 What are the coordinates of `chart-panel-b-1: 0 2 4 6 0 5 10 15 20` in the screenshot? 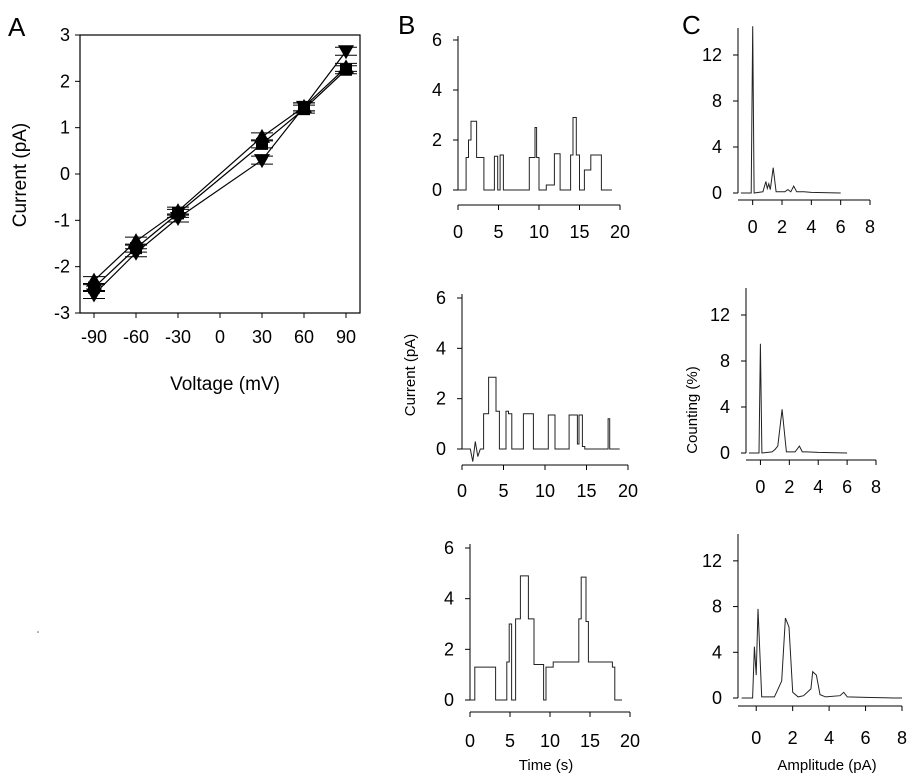 It's located at (531, 136).